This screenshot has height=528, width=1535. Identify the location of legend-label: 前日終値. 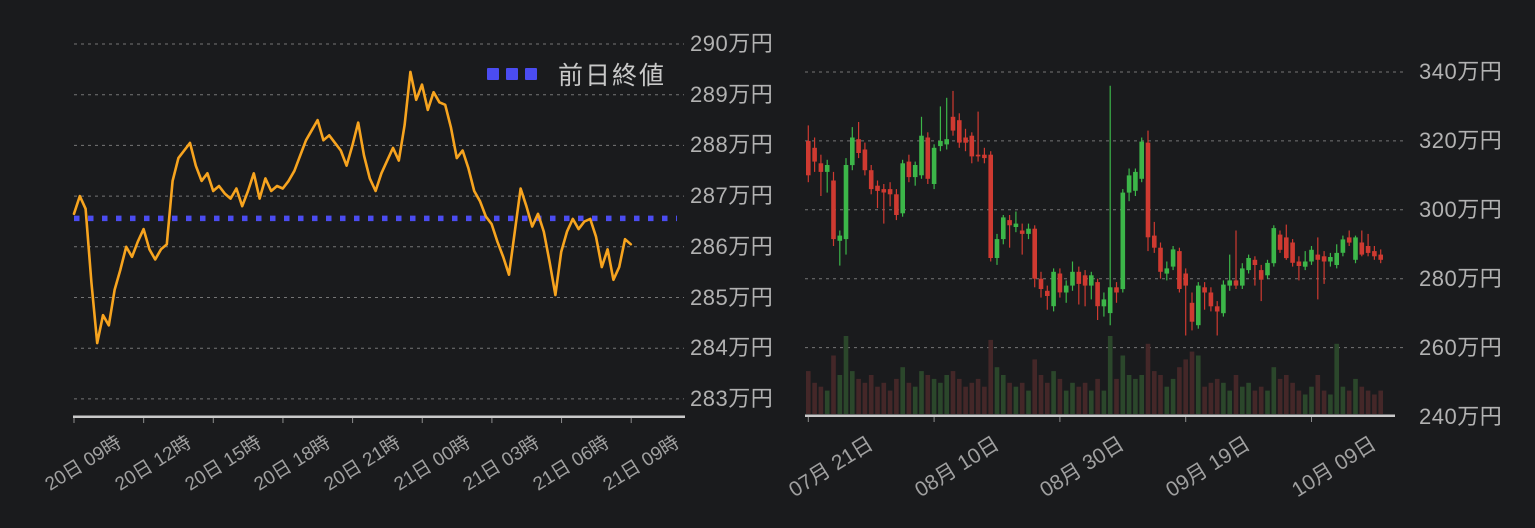
(612, 76).